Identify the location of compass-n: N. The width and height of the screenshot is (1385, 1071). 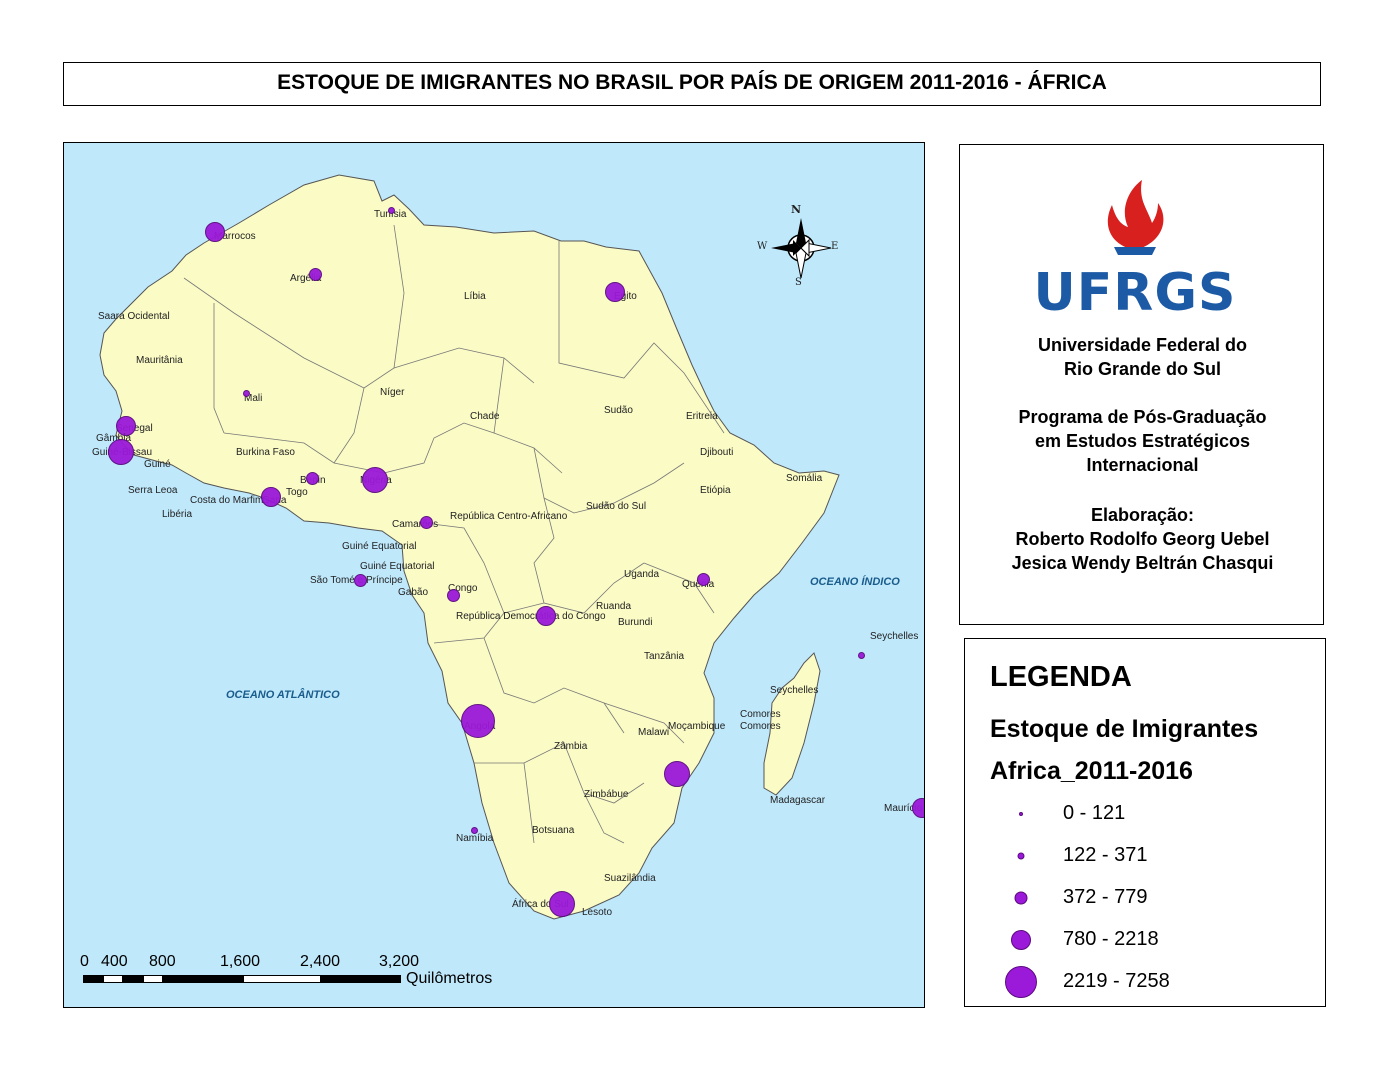
(796, 209).